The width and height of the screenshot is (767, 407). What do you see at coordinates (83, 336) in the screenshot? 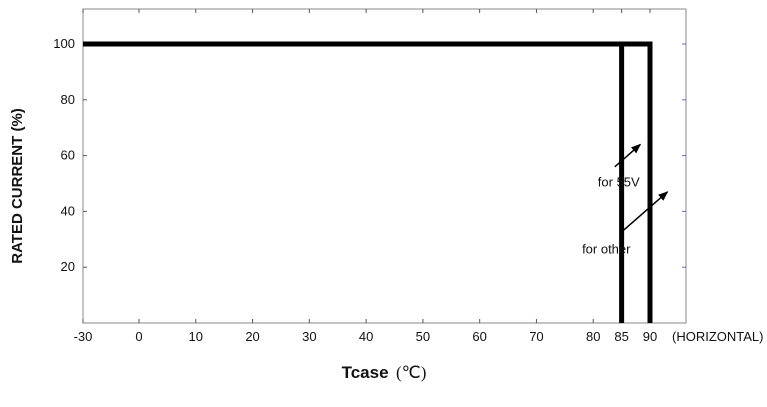
I see `x-tick-label: -30` at bounding box center [83, 336].